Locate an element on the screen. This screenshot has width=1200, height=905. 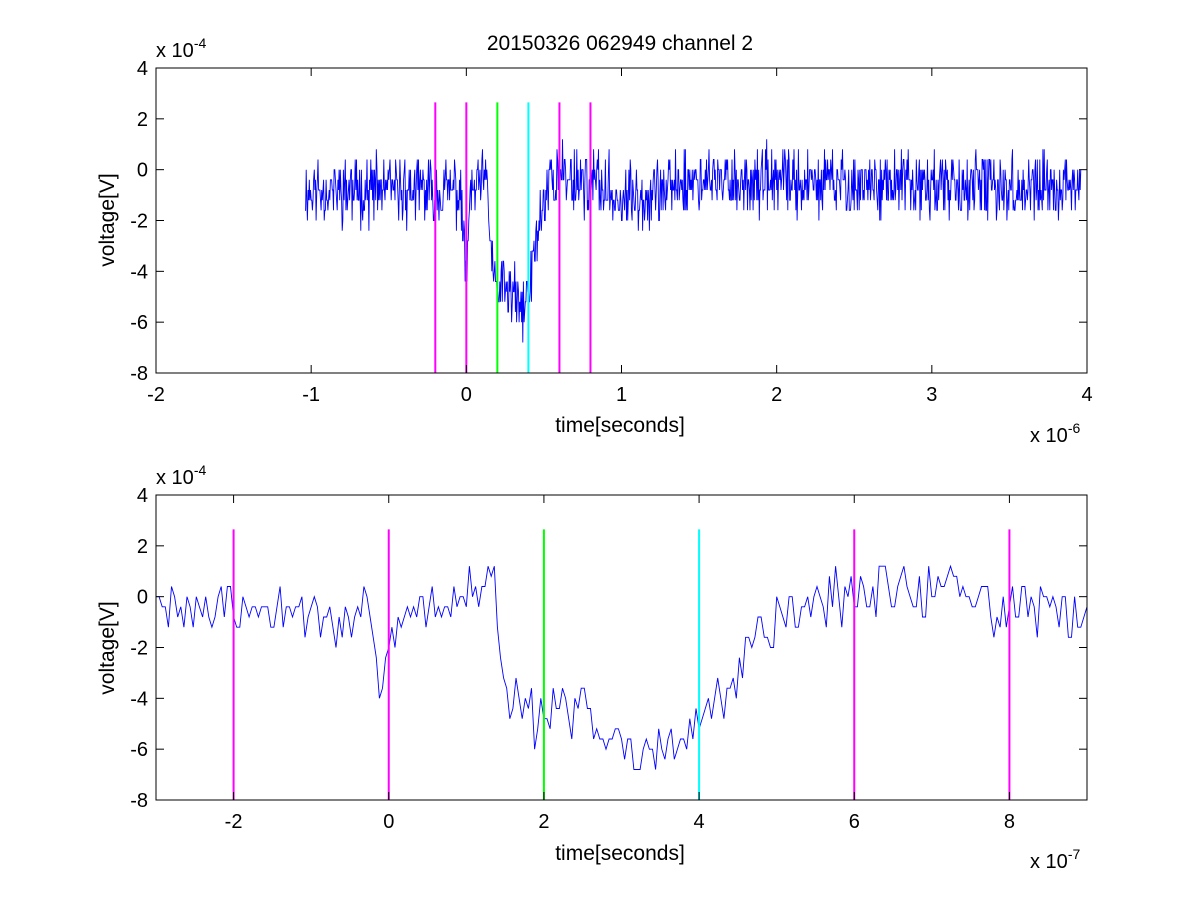
x-tick-label: -1 is located at coordinates (311, 395).